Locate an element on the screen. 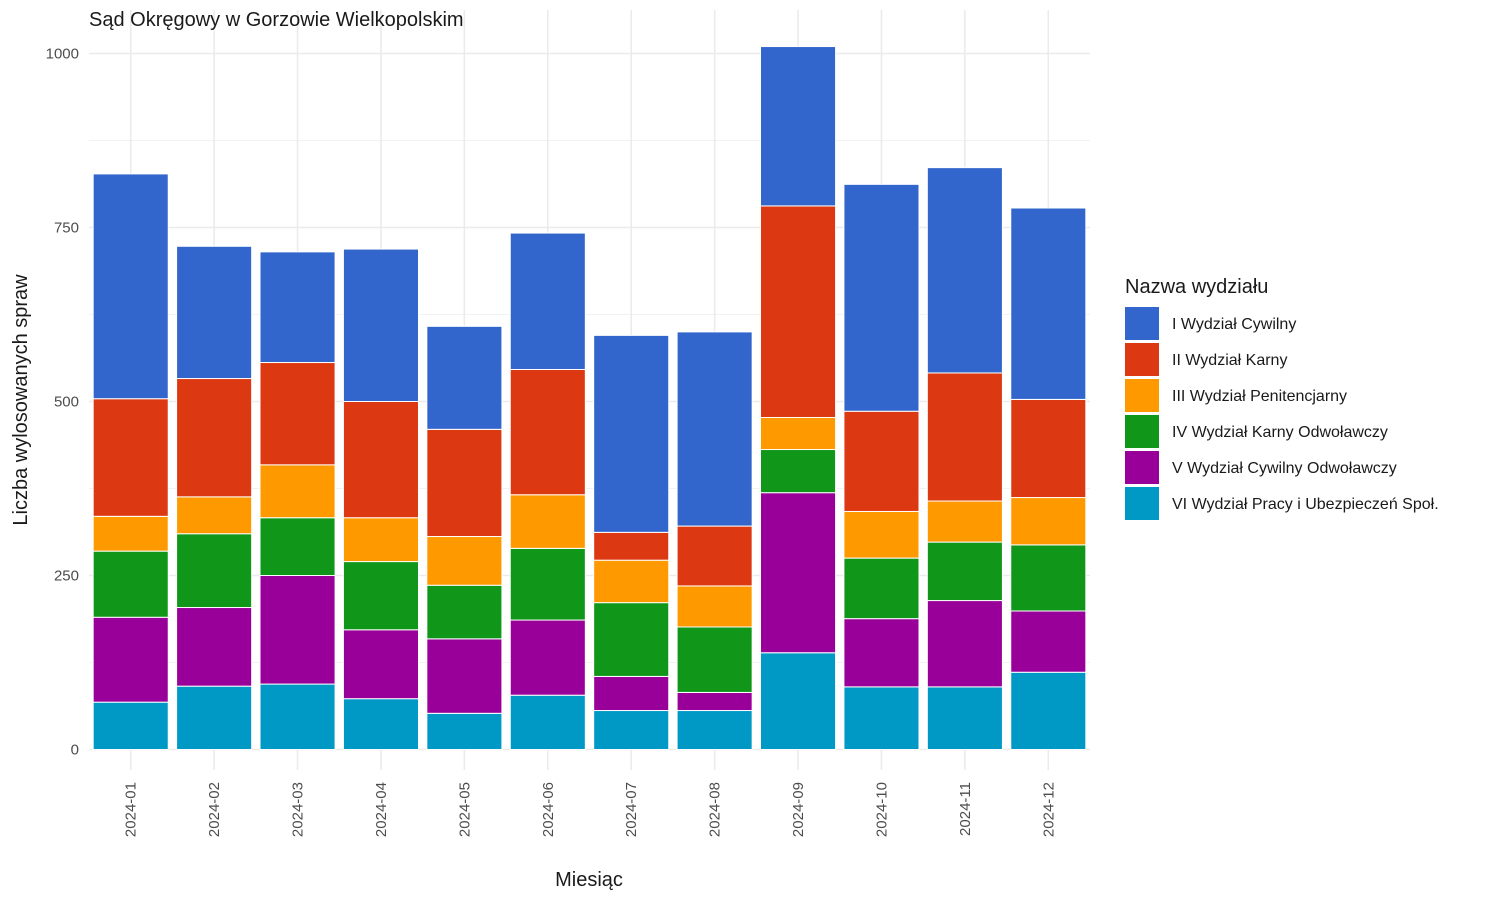 The width and height of the screenshot is (1500, 905). x-tick-label: 2024-11 is located at coordinates (965, 809).